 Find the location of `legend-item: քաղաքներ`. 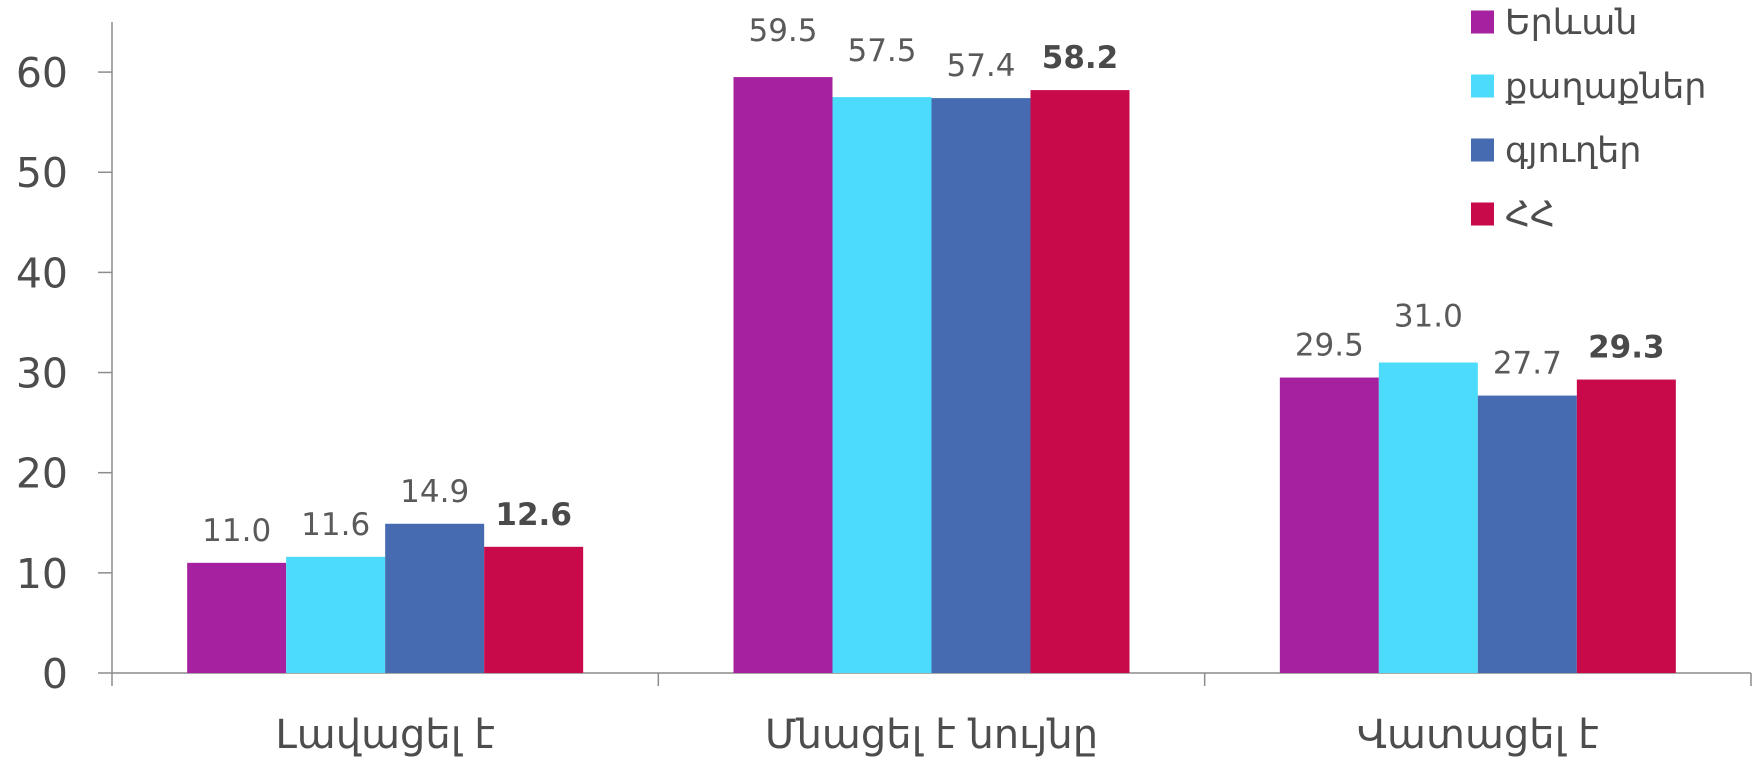

legend-item: քաղաքներ is located at coordinates (1588, 87).